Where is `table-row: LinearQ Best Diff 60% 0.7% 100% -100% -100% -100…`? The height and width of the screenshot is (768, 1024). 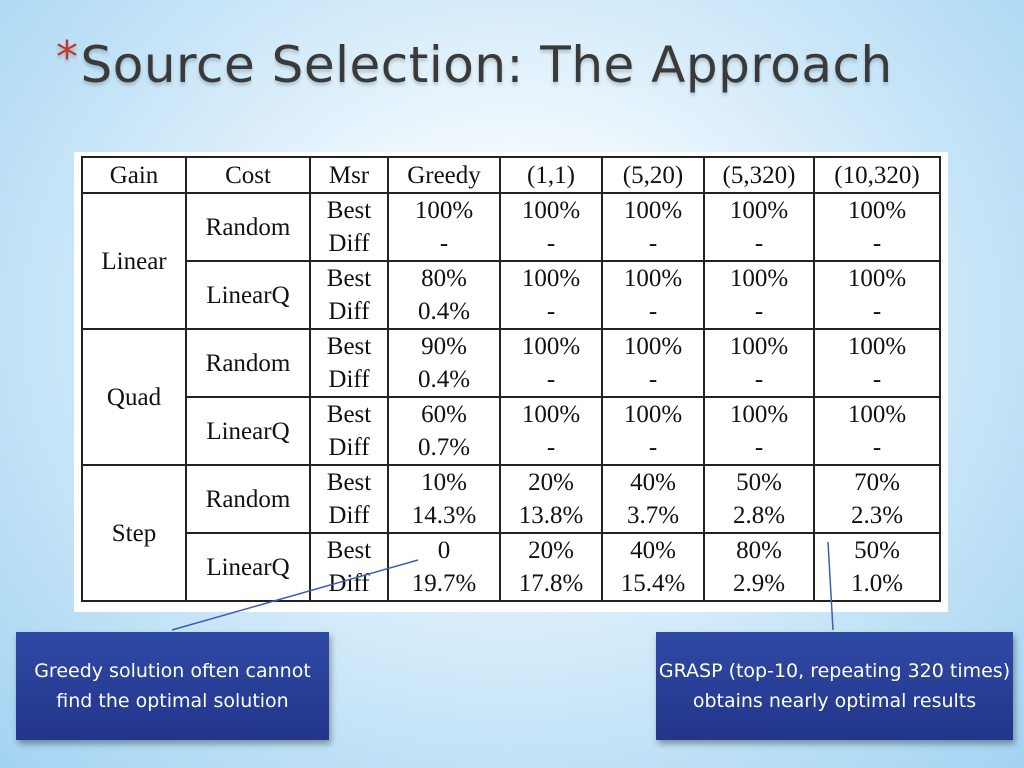 table-row: LinearQ Best Diff 60% 0.7% 100% -100% -100% -100… is located at coordinates (511, 431).